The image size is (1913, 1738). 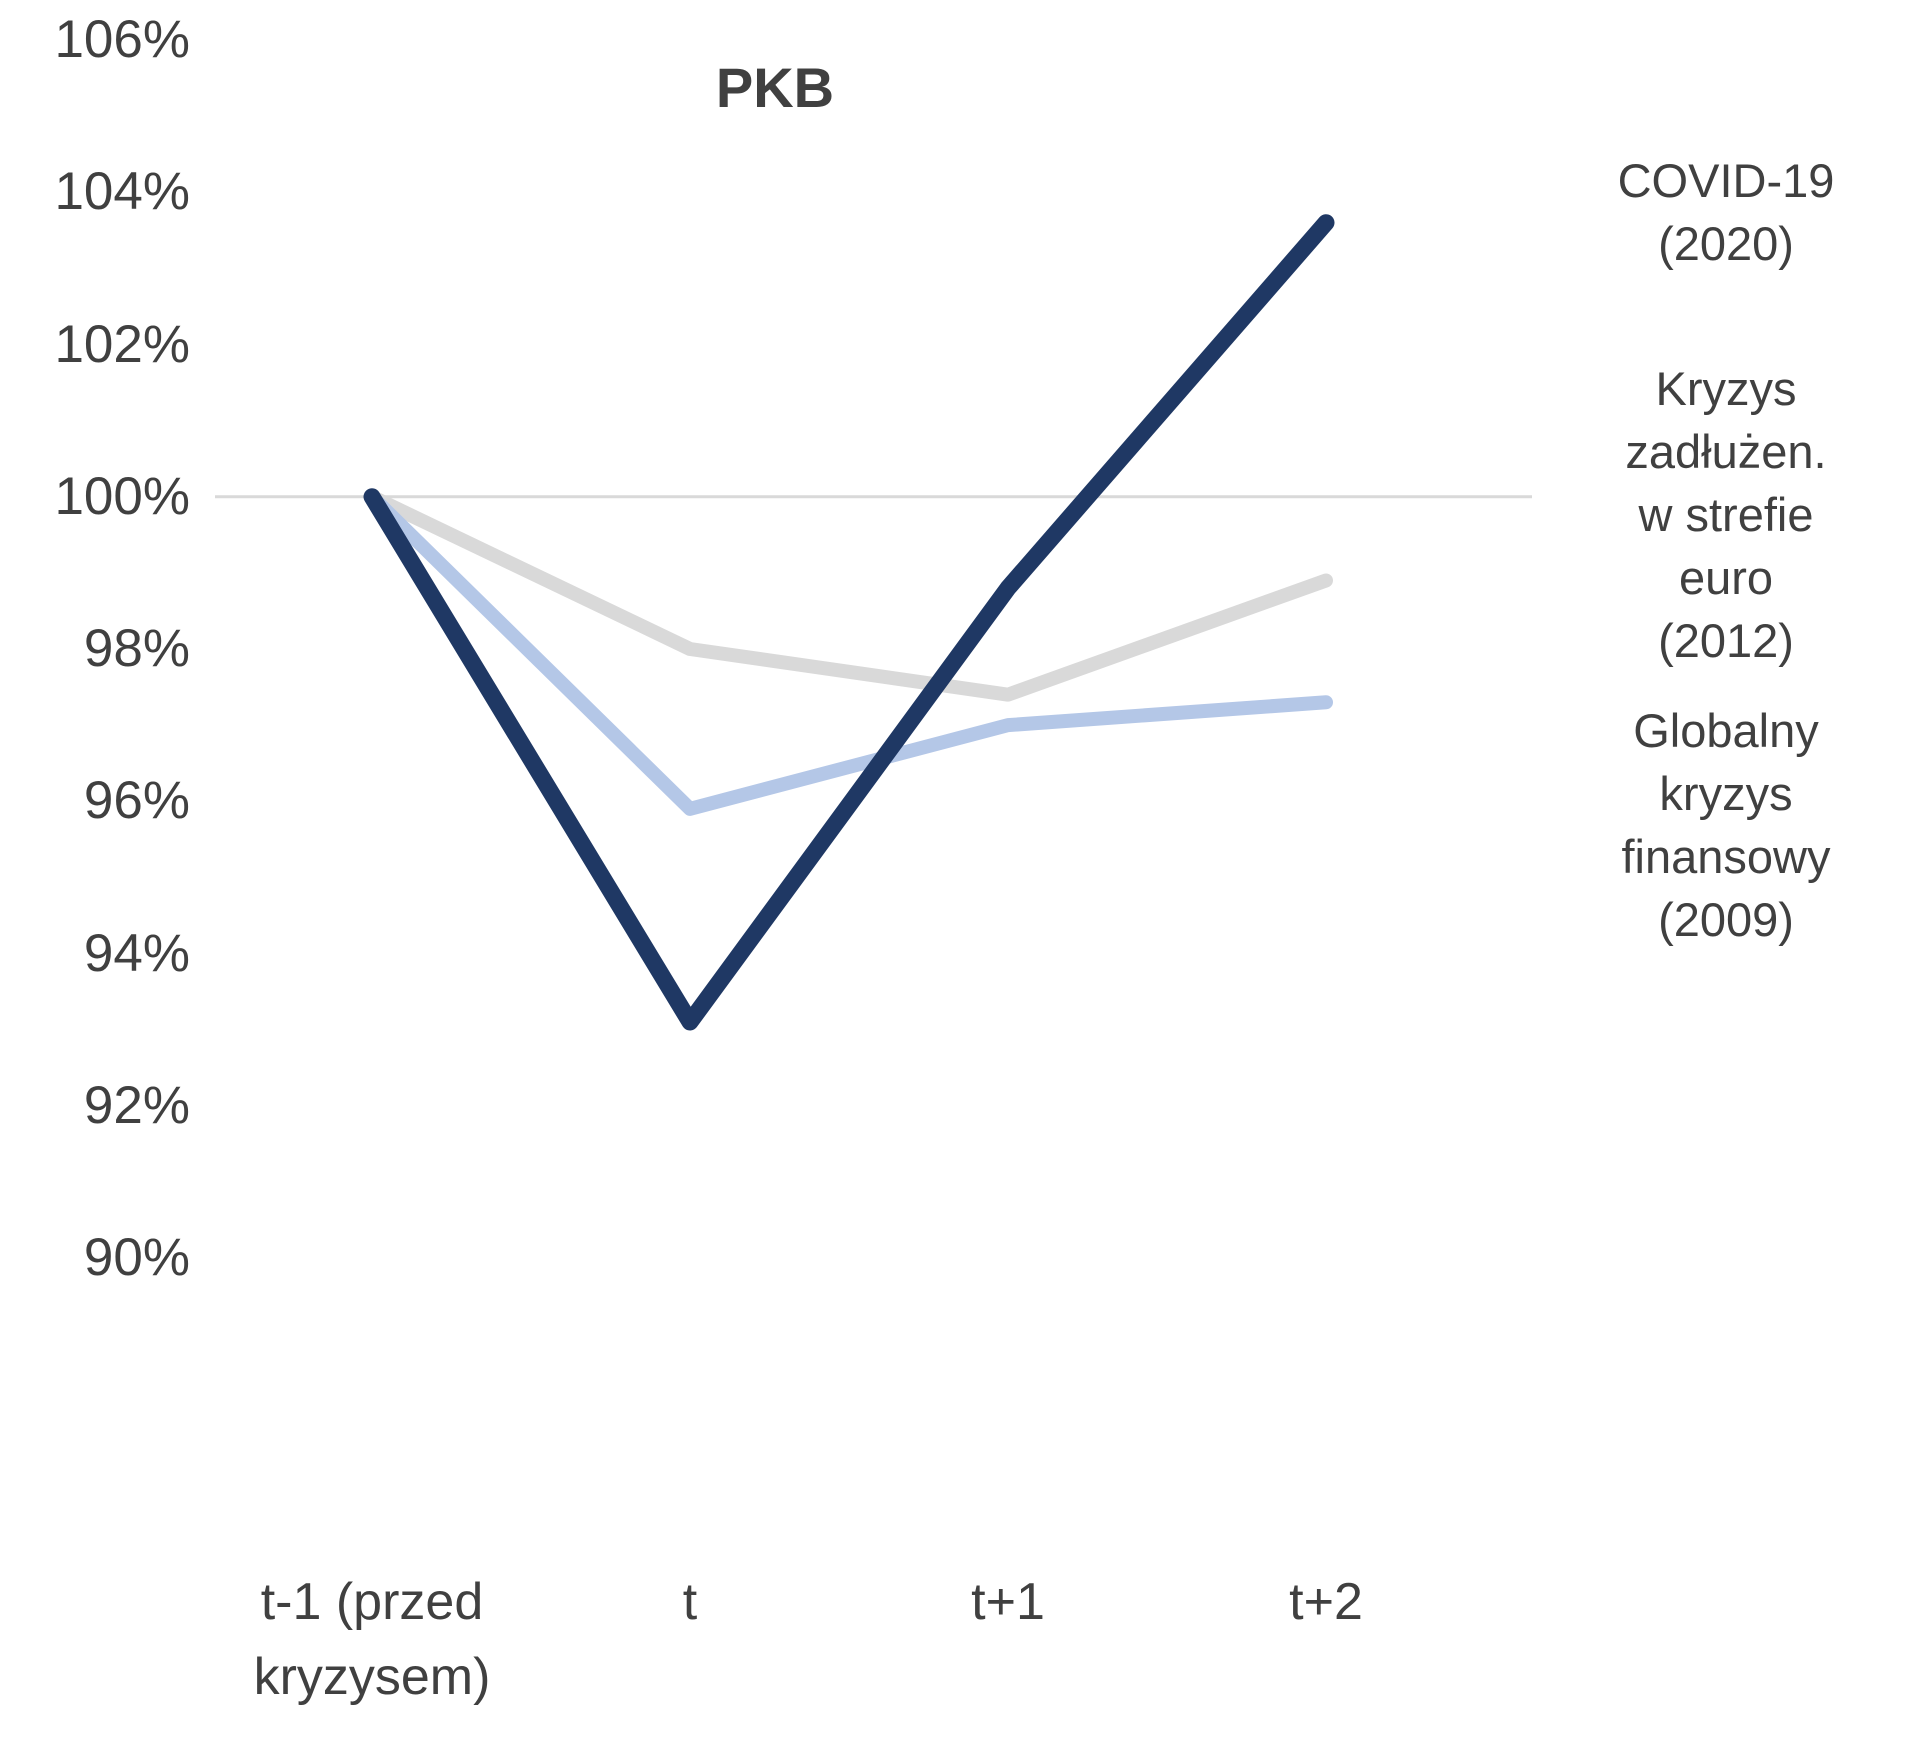 What do you see at coordinates (1008, 1602) in the screenshot?
I see `x-axis-tick-label: t+1` at bounding box center [1008, 1602].